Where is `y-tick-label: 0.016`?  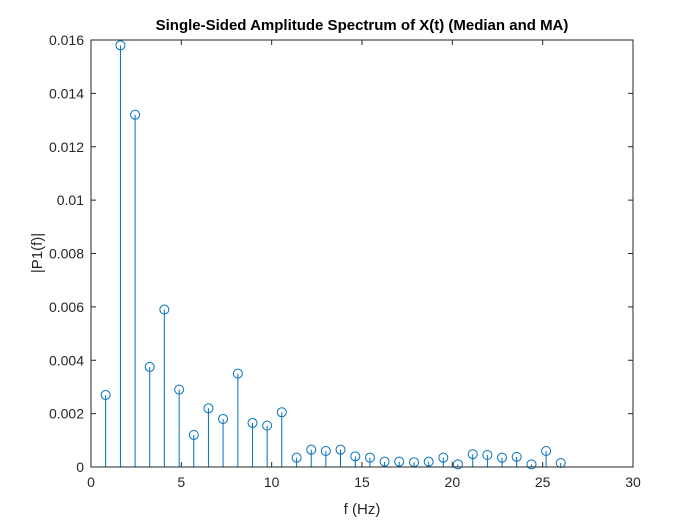 y-tick-label: 0.016 is located at coordinates (66, 40).